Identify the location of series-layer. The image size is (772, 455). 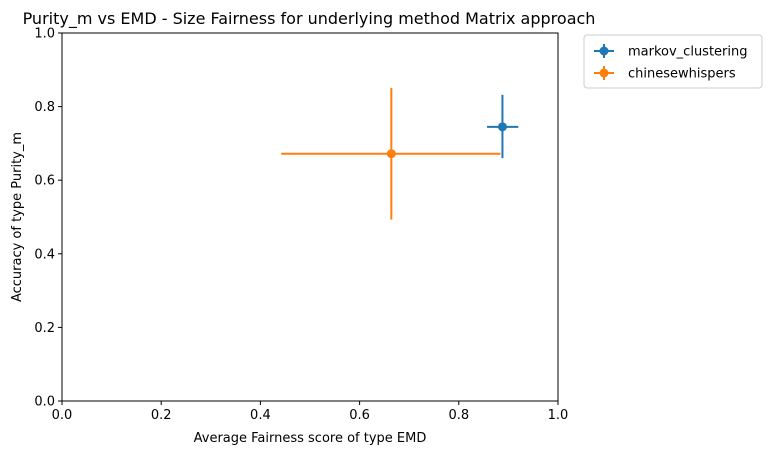
(400, 153).